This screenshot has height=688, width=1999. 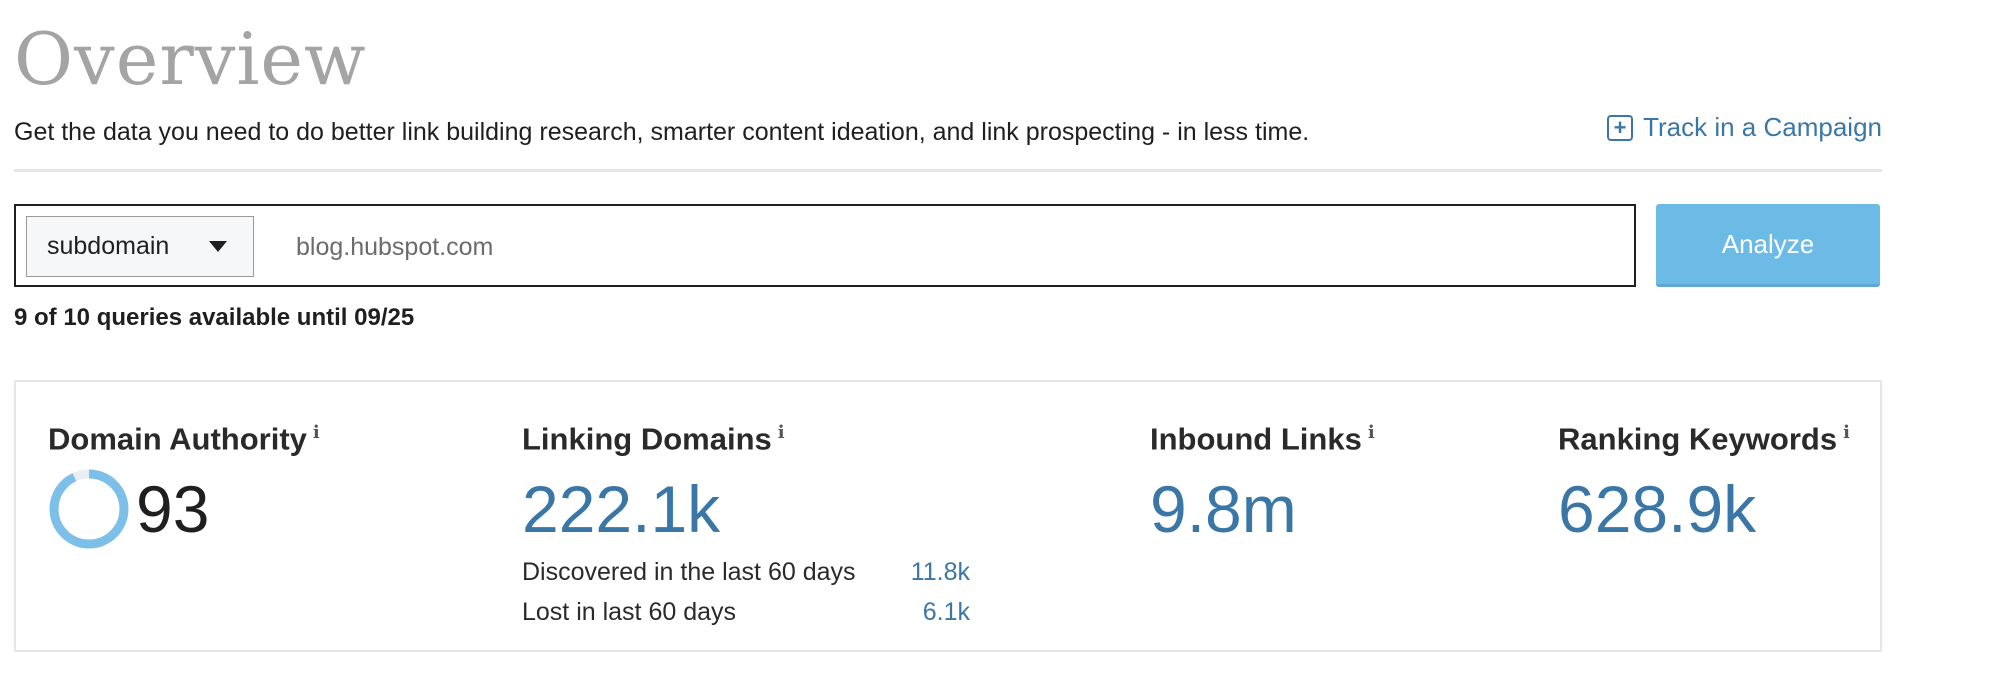 I want to click on linking-domains-label: Linking Domains, so click(x=647, y=439).